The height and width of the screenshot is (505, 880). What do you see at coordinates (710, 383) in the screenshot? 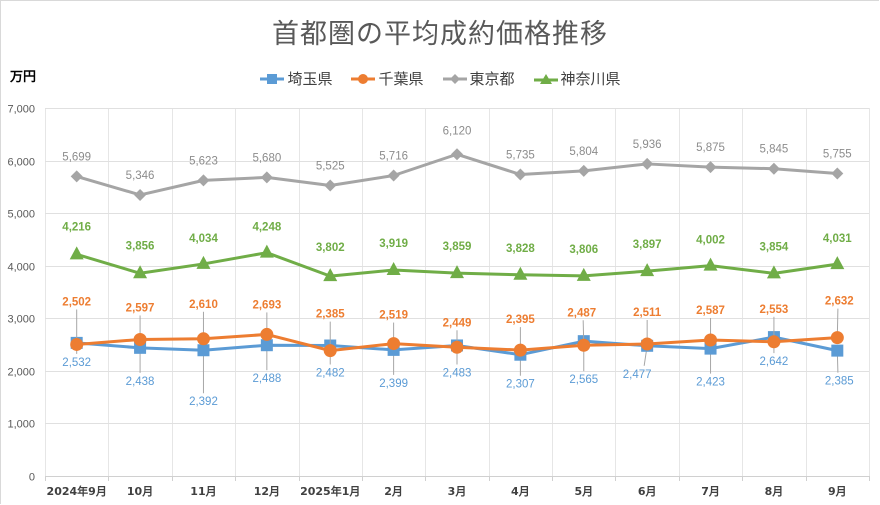
I see `data-label: 2,423` at bounding box center [710, 383].